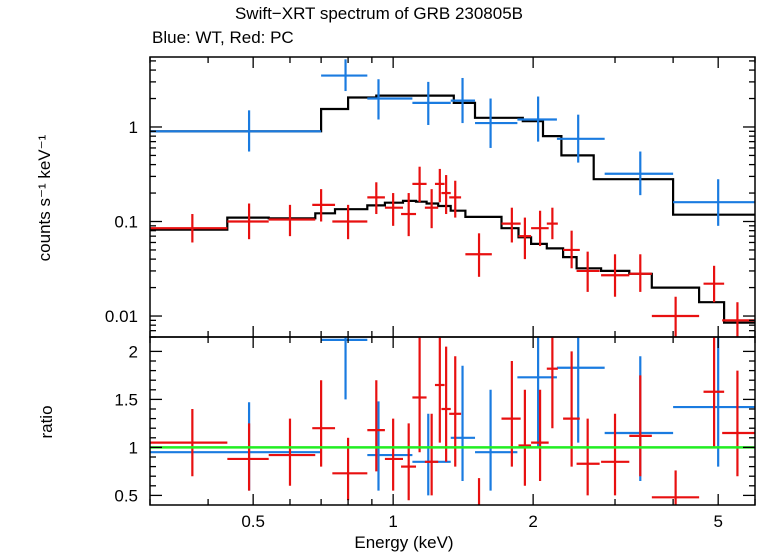 The image size is (758, 556). Describe the element at coordinates (126, 495) in the screenshot. I see `y-tick-label: 0.5` at that location.